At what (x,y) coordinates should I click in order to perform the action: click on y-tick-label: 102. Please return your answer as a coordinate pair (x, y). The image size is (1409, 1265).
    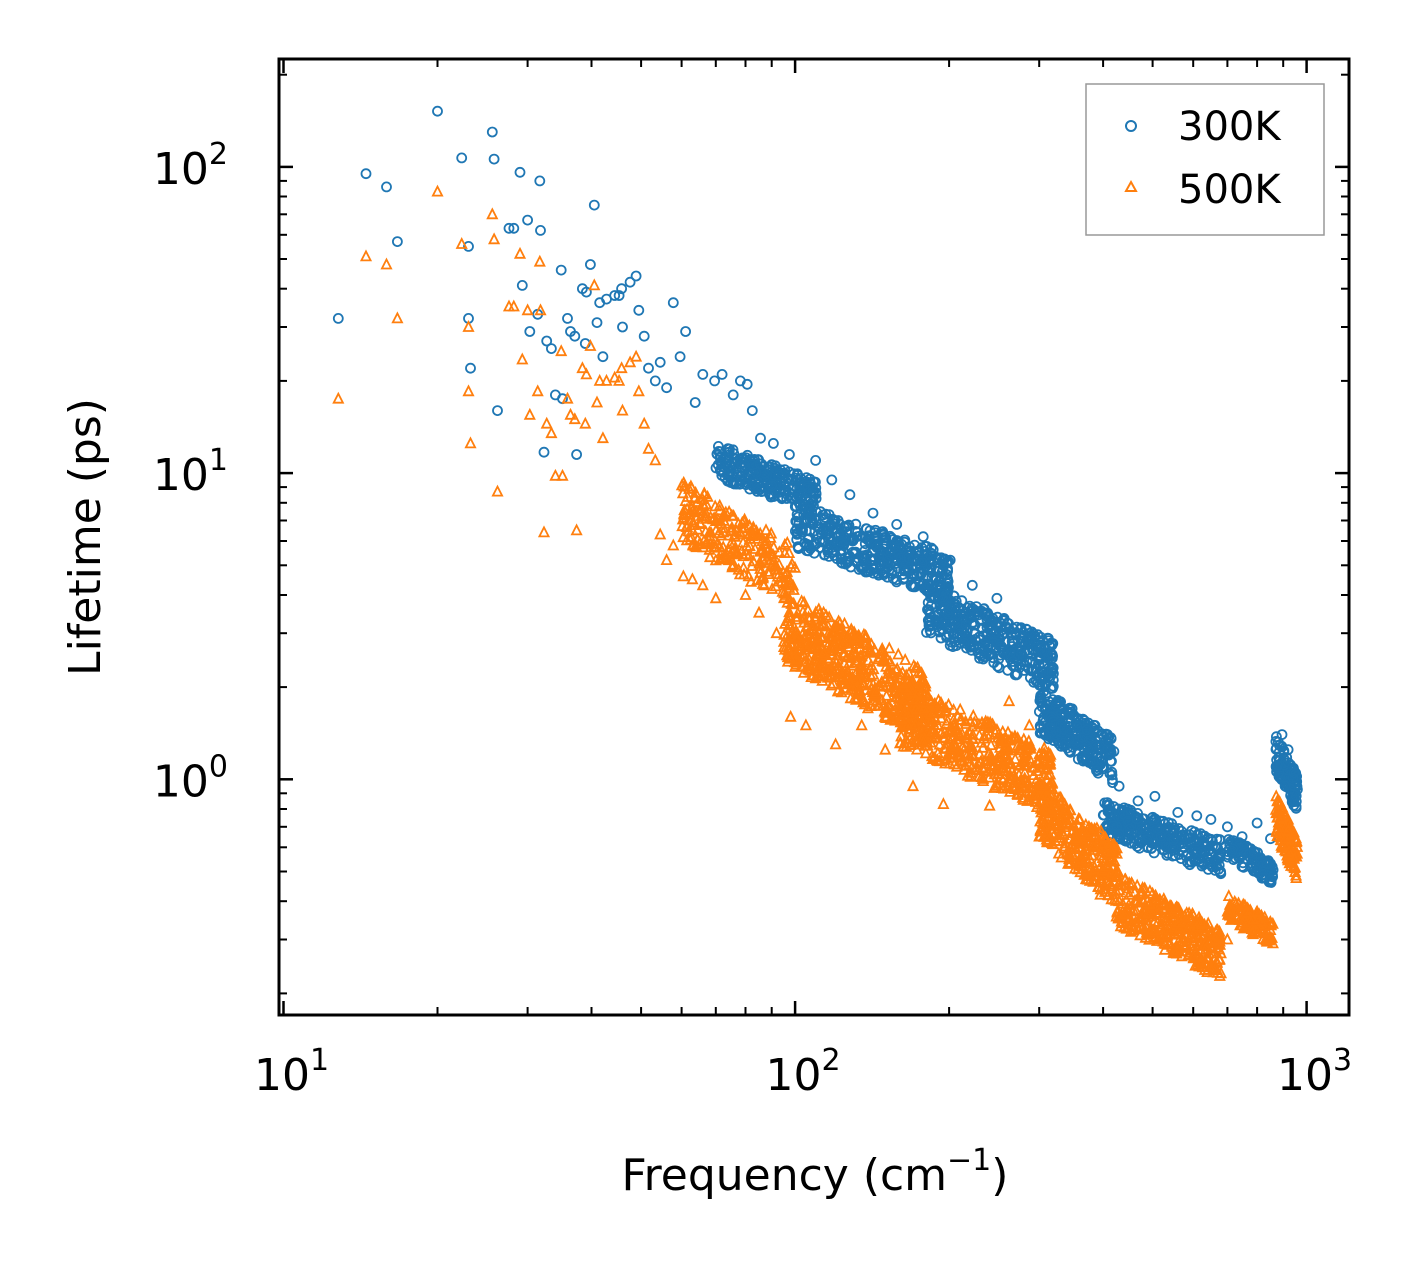
    Looking at the image, I should click on (190, 166).